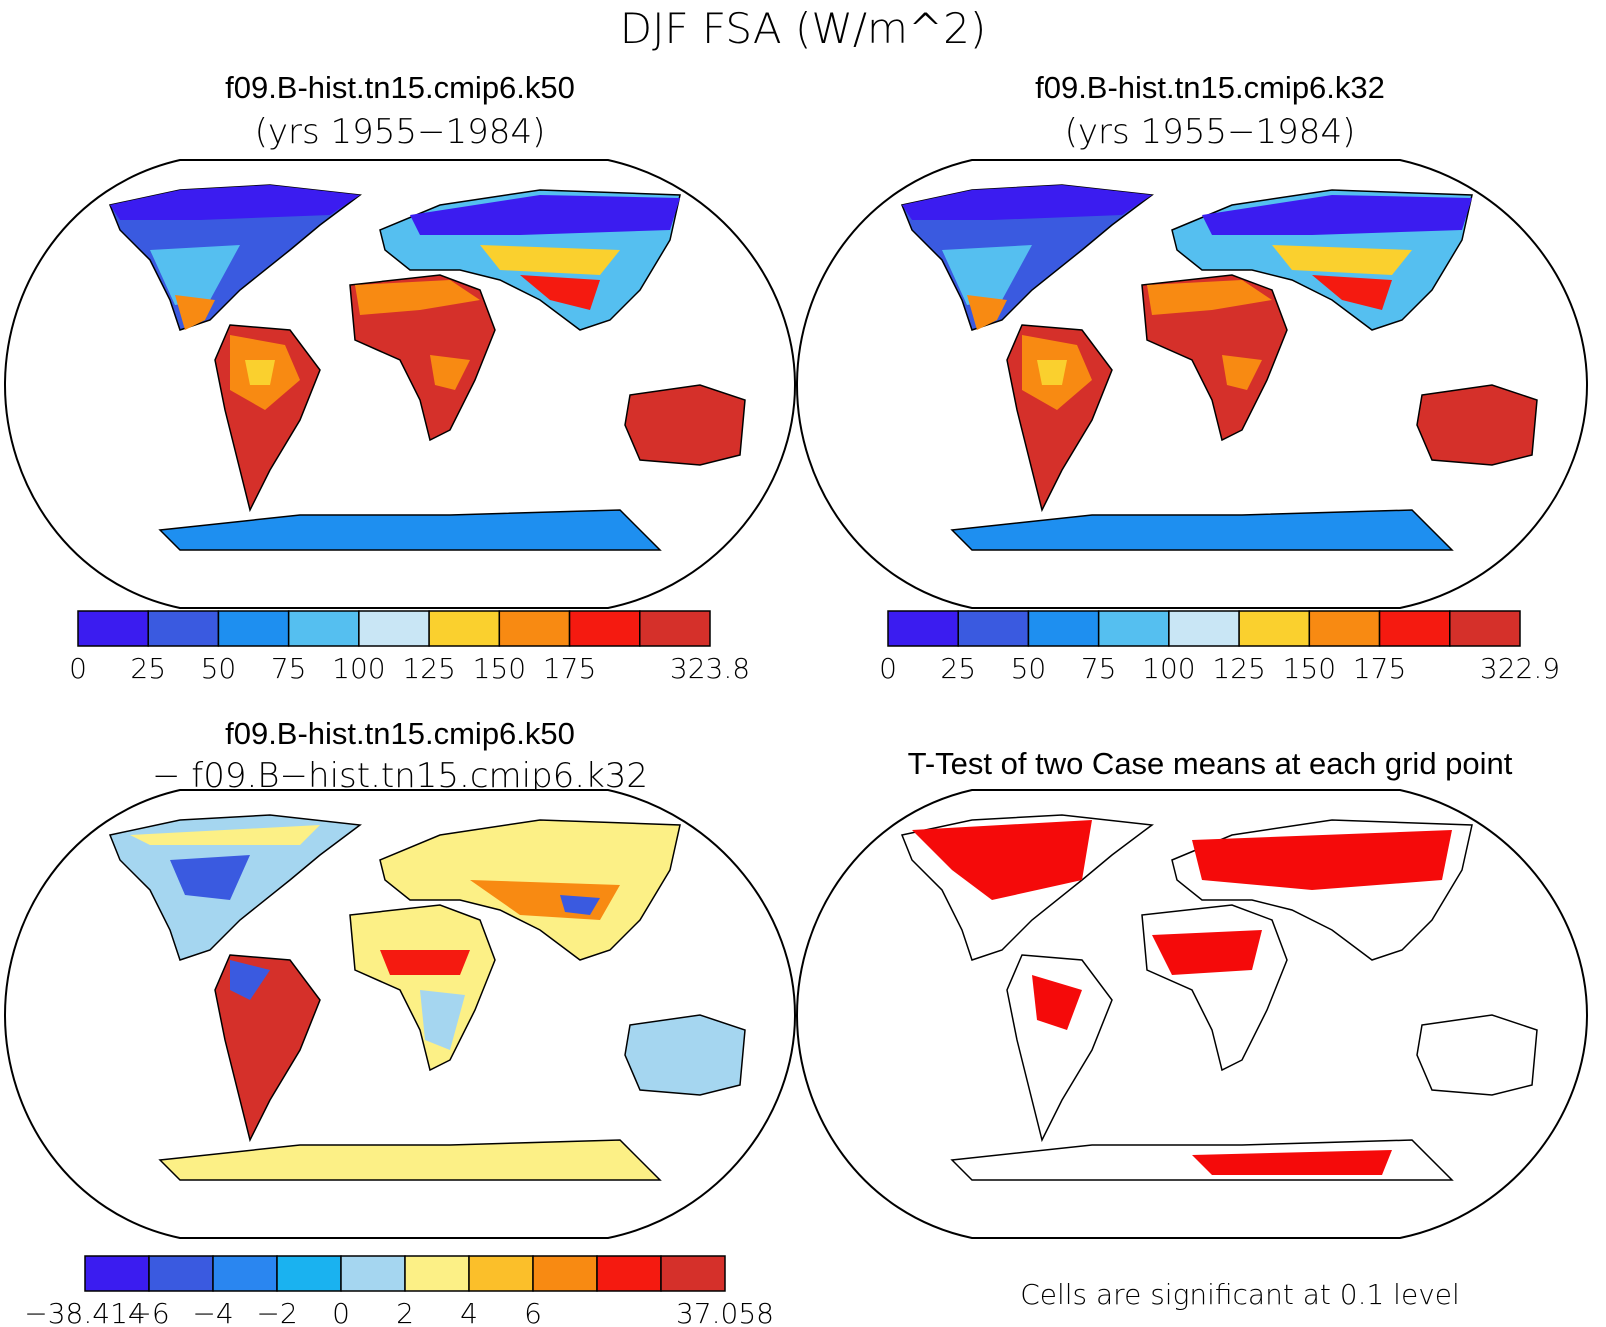 Image resolution: width=1606 pixels, height=1327 pixels. Describe the element at coordinates (725, 1312) in the screenshot. I see `colorbar-tick-label: 37.058` at that location.